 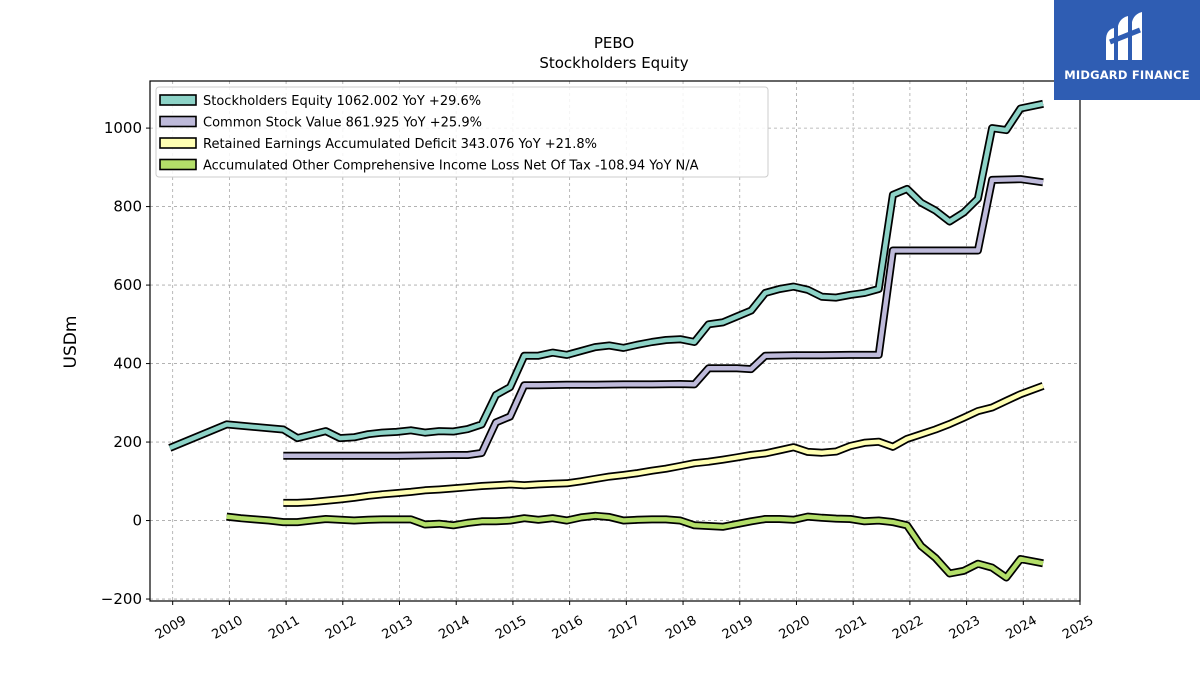 What do you see at coordinates (625, 628) in the screenshot?
I see `x-tick-label: 2017` at bounding box center [625, 628].